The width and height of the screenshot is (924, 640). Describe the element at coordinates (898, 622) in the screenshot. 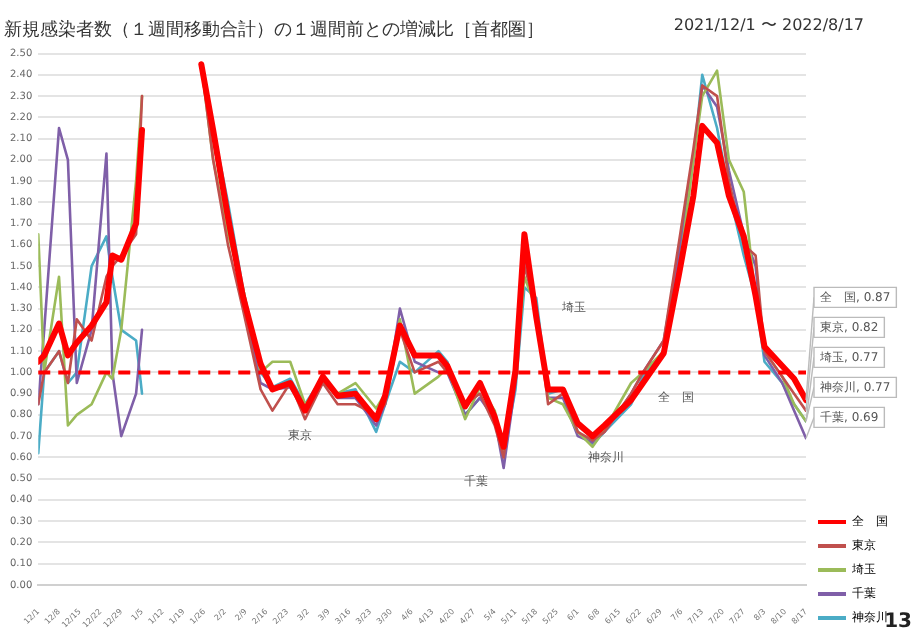

I see `text: 13` at that location.